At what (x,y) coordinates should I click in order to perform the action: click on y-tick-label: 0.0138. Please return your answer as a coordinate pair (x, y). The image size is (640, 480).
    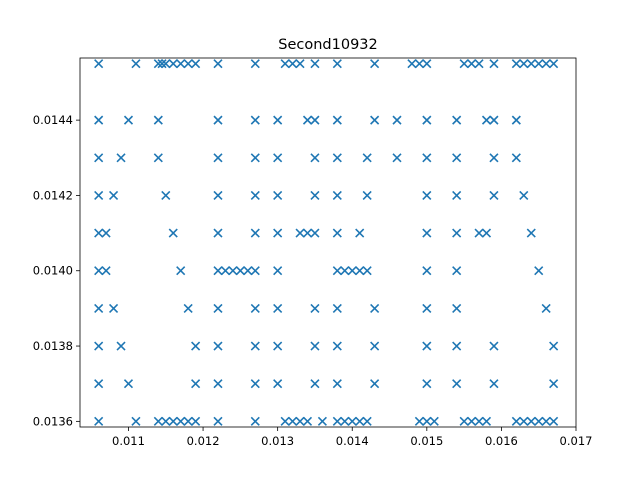
    Looking at the image, I should click on (53, 346).